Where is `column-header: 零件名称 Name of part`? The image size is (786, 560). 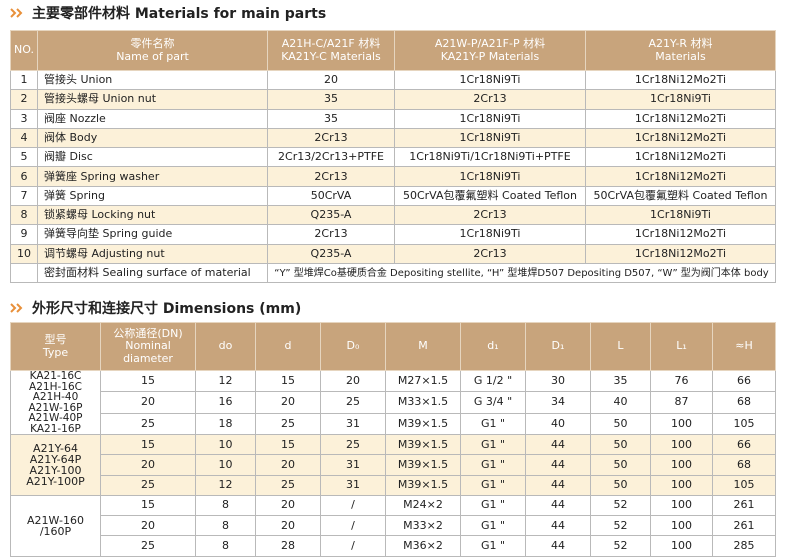
column-header: 零件名称 Name of part is located at coordinates (152, 50).